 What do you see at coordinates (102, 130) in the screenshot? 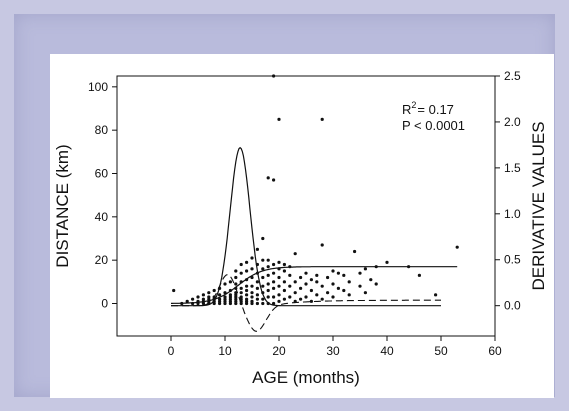
I see `y-tick-label: 80` at bounding box center [102, 130].